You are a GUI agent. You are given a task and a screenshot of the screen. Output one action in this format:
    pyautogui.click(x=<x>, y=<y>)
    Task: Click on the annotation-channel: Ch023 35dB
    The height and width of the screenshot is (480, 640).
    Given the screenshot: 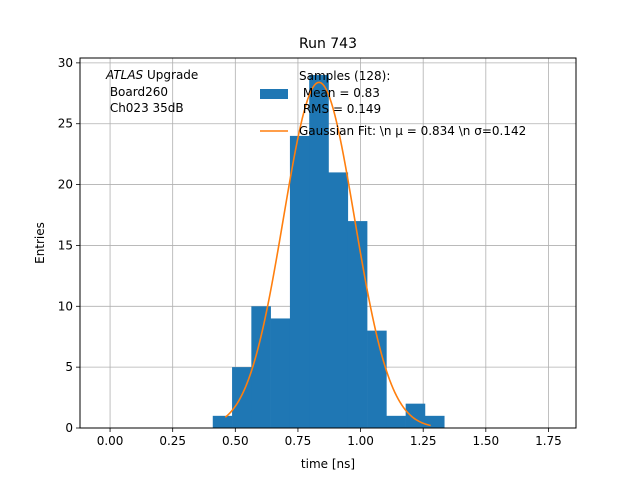 What is the action you would take?
    pyautogui.click(x=145, y=108)
    